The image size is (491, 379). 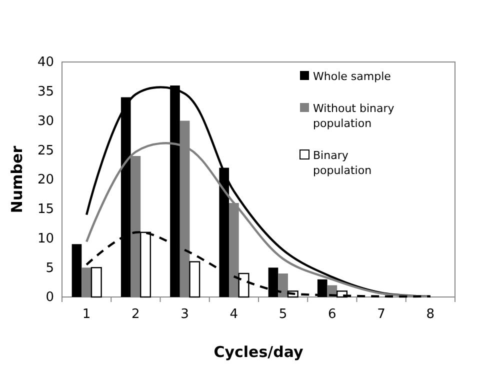 I want to click on x-tick-label: 1, so click(x=86, y=314).